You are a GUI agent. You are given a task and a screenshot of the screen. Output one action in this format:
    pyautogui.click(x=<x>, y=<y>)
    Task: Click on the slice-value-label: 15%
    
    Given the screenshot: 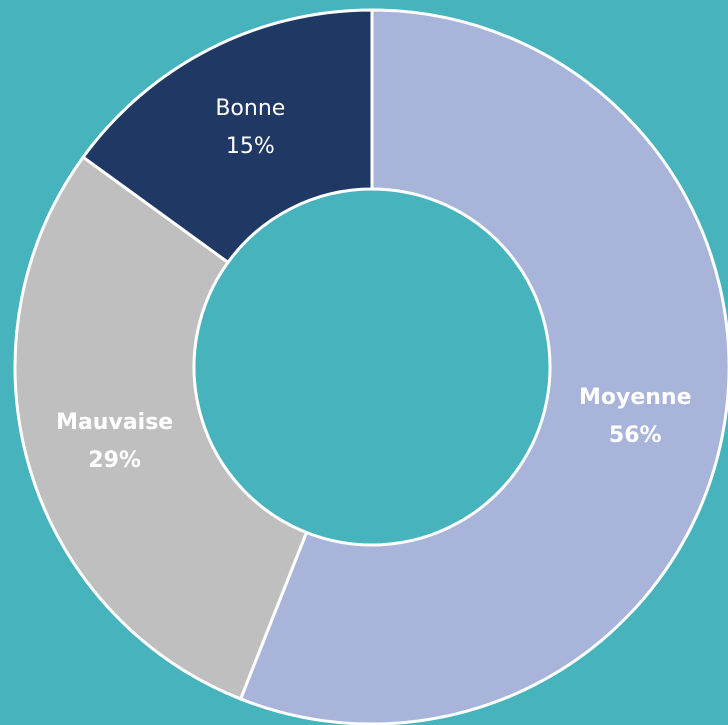 What is the action you would take?
    pyautogui.click(x=250, y=146)
    